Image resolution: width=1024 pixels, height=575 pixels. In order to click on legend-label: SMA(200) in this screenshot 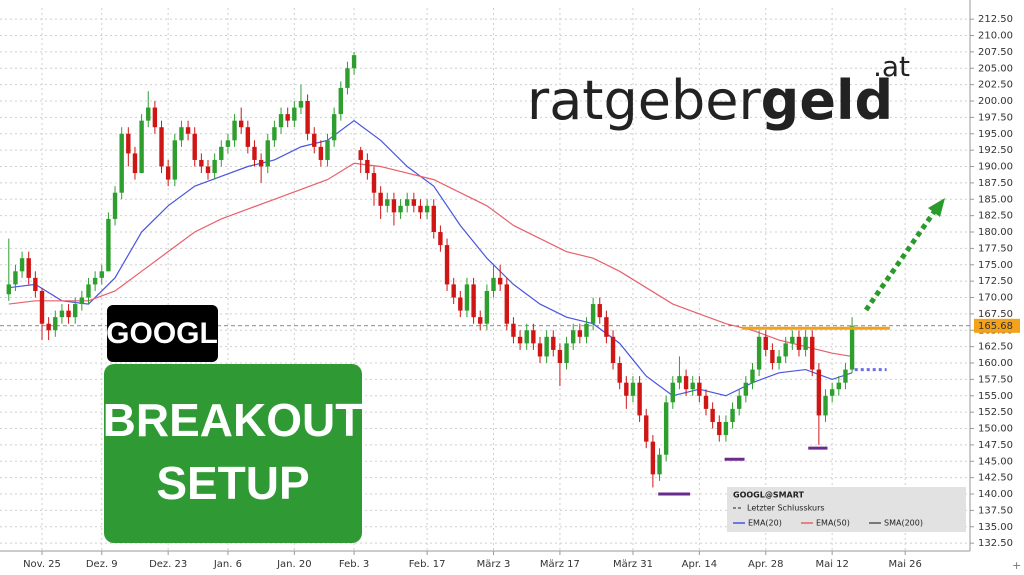, I will do `click(903, 523)`.